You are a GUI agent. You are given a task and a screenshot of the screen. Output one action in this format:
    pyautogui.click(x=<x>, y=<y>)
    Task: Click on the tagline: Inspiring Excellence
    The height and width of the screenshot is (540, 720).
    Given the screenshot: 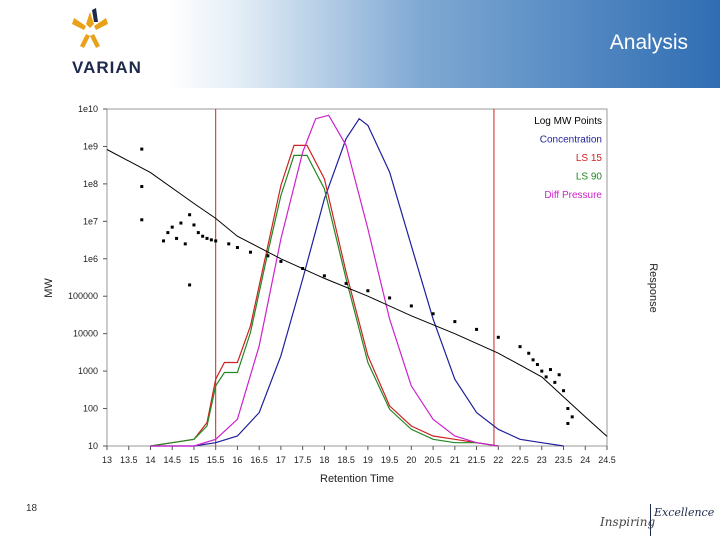 What is the action you would take?
    pyautogui.click(x=656, y=521)
    